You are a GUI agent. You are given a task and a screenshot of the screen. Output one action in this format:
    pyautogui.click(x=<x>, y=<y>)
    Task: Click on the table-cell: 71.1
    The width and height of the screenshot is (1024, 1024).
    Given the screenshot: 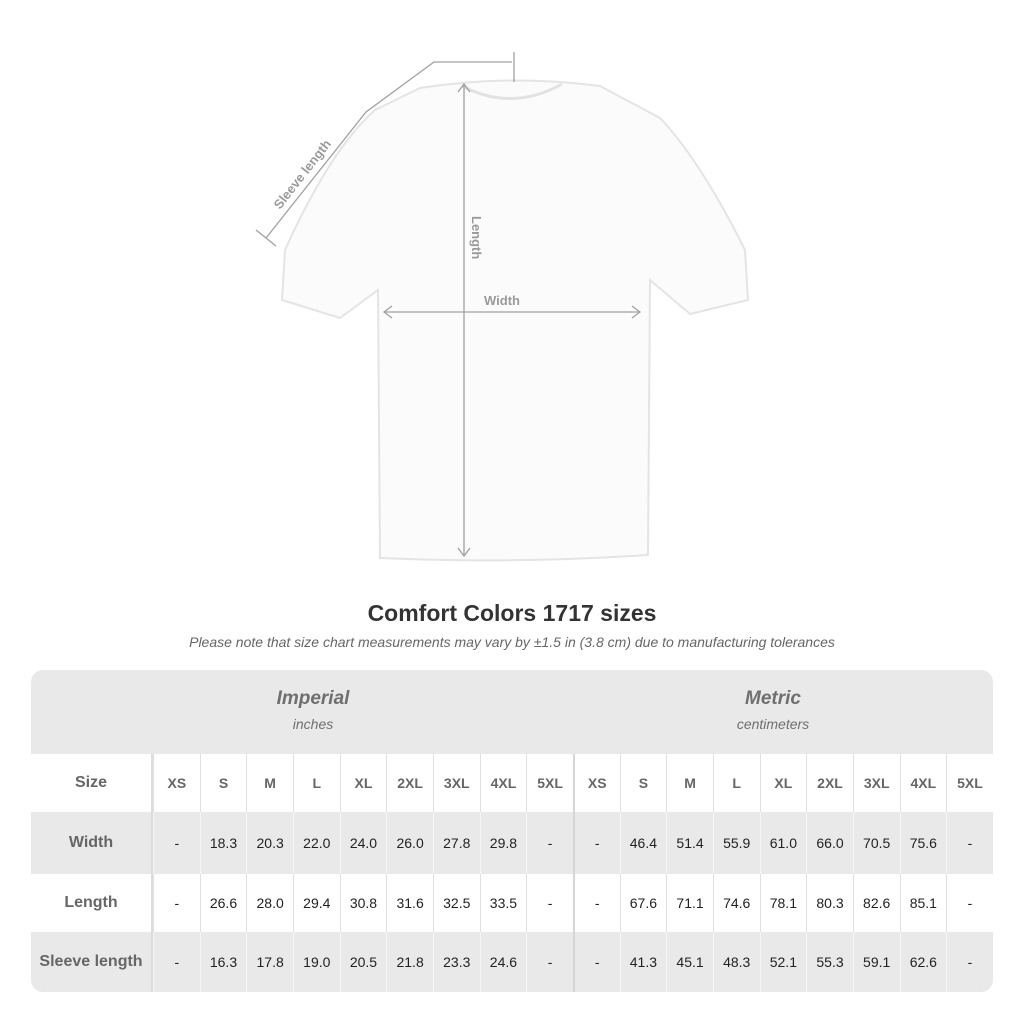 What is the action you would take?
    pyautogui.click(x=689, y=903)
    